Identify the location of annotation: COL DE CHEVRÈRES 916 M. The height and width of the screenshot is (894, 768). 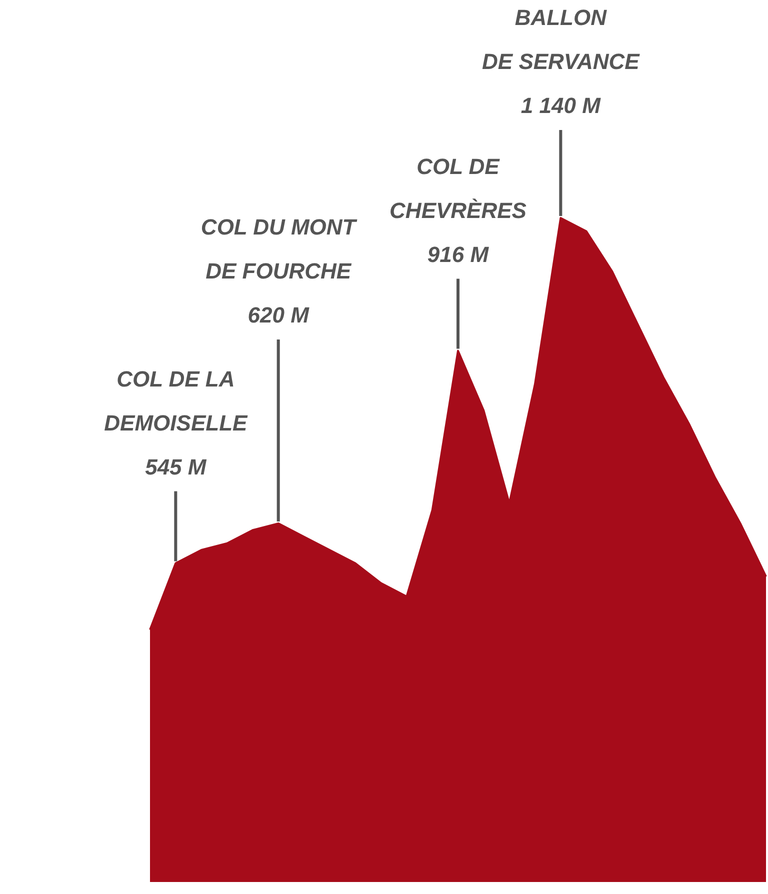
(458, 210).